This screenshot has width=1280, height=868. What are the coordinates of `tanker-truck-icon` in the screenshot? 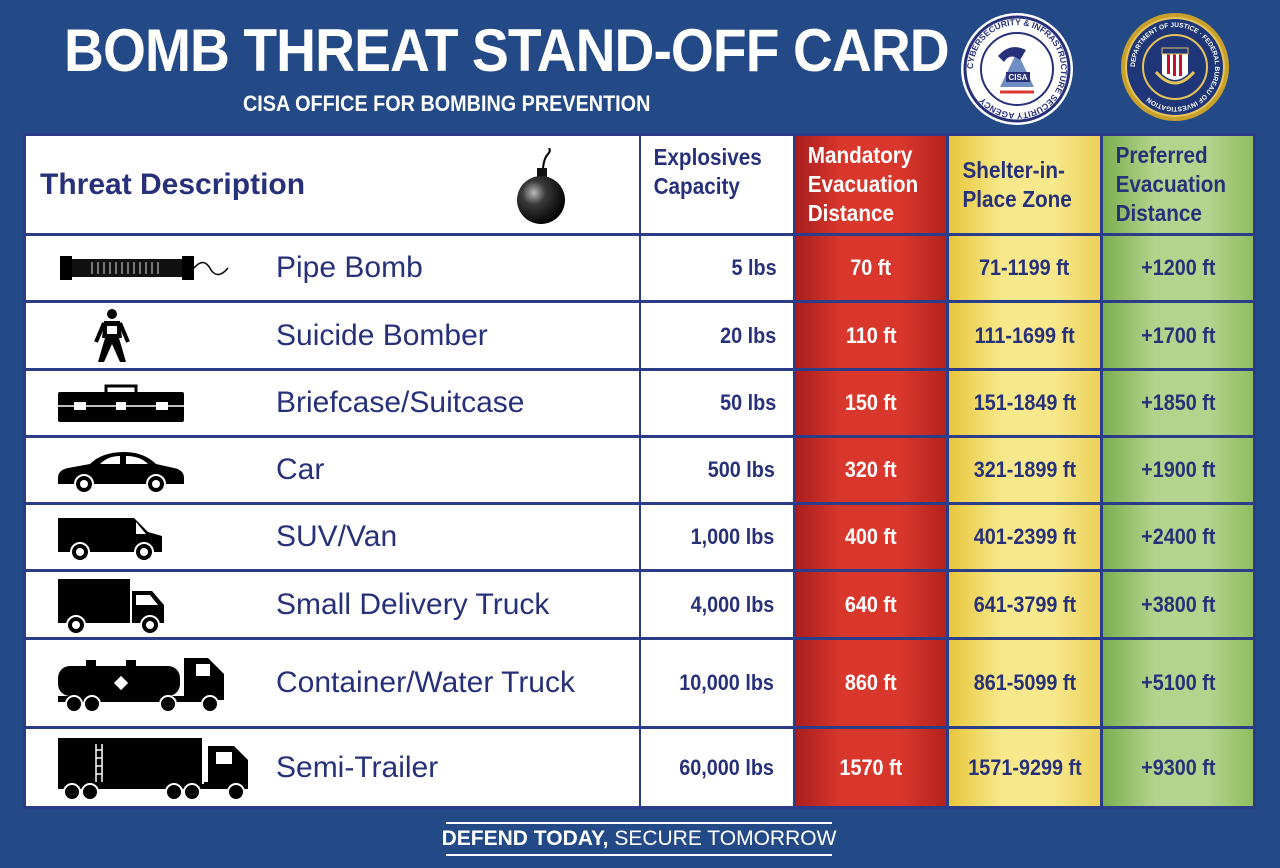 It's located at (142, 683).